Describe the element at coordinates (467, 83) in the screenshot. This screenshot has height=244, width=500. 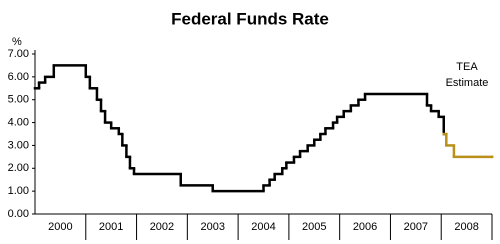
I see `annotation: Estimate` at that location.